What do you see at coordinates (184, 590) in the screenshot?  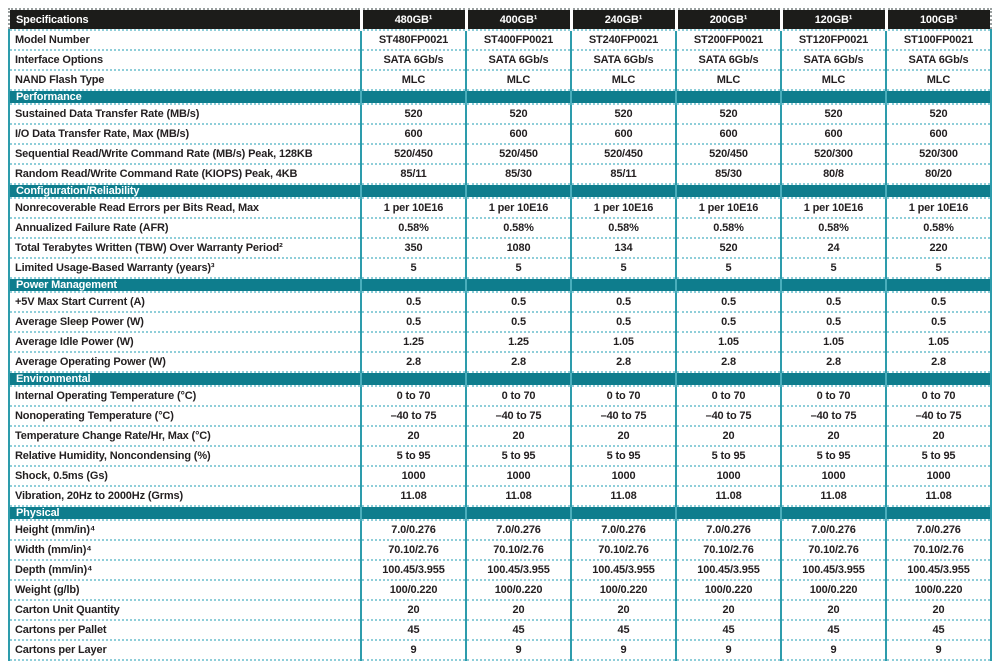 I see `spec-label: Weight (g/lb)` at bounding box center [184, 590].